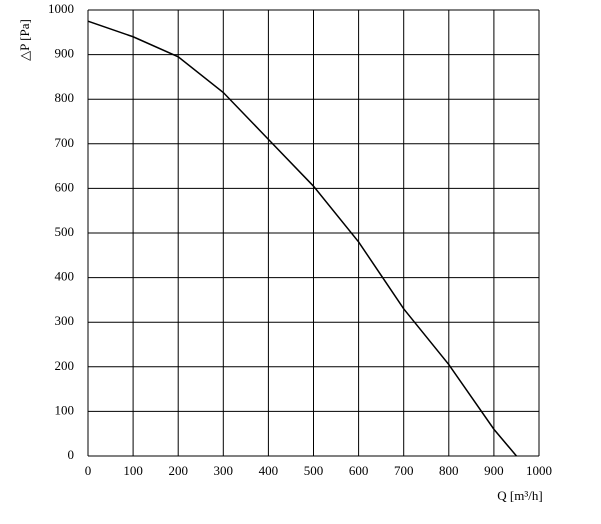  I want to click on y-tick-label: 0, so click(71, 454).